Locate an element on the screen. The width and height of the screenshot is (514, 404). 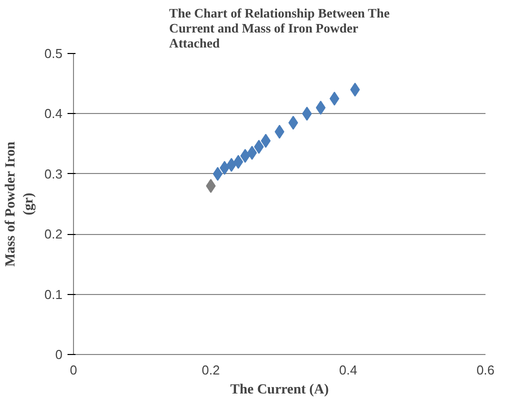
x-tick-label: 0.4 is located at coordinates (348, 370).